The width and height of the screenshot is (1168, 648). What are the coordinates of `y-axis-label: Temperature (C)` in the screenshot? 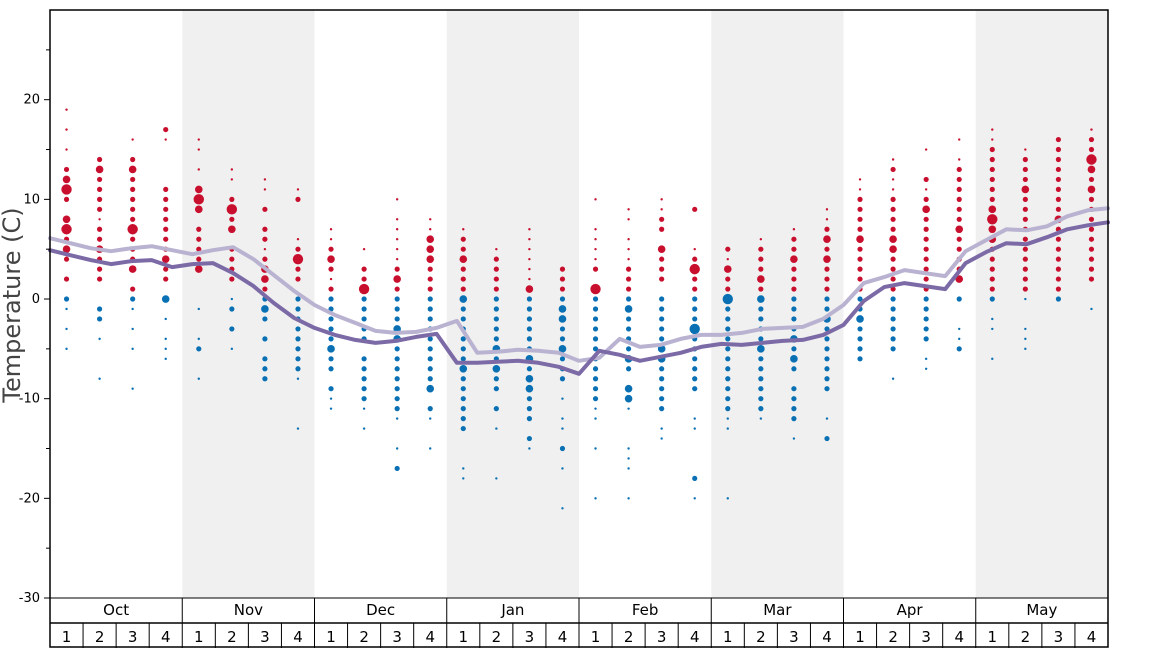 It's located at (13, 305).